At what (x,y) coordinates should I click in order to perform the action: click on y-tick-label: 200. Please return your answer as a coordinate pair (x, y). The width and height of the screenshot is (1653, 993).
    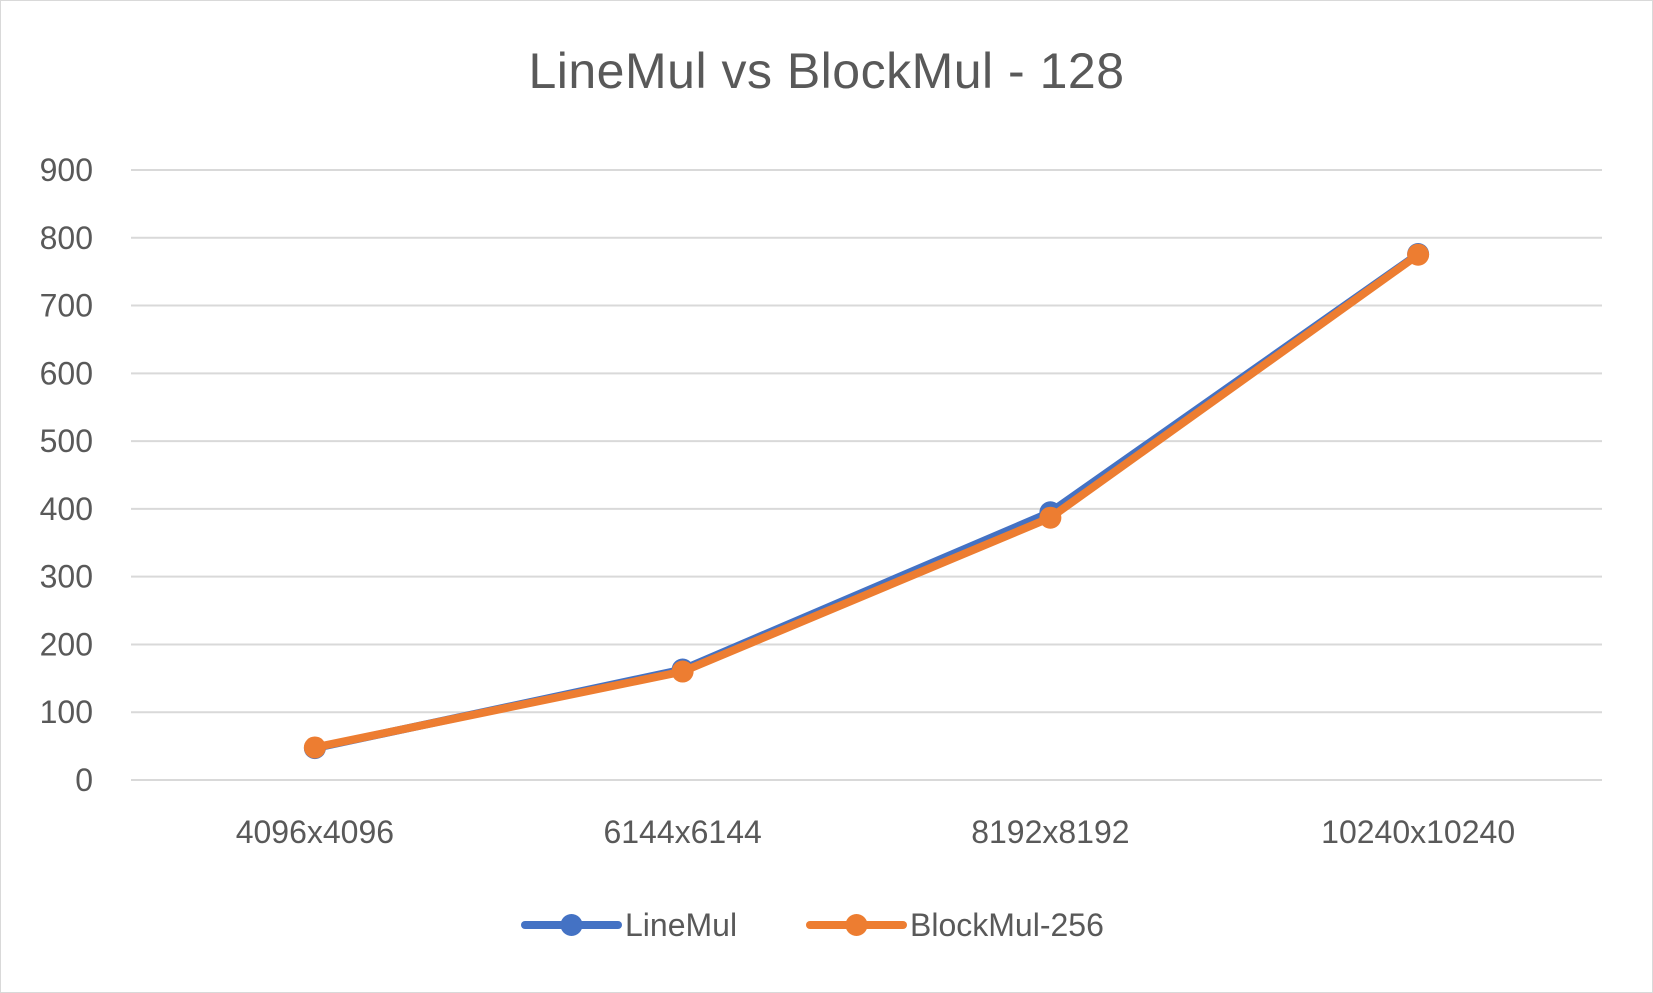
    Looking at the image, I should click on (66, 644).